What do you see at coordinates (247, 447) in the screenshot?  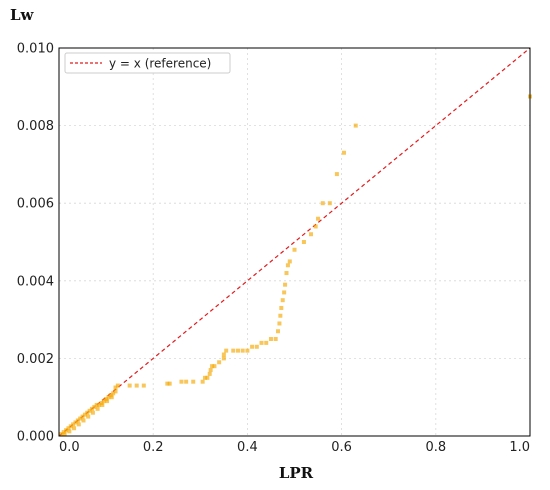 I see `x-tick-label: 0.4` at bounding box center [247, 447].